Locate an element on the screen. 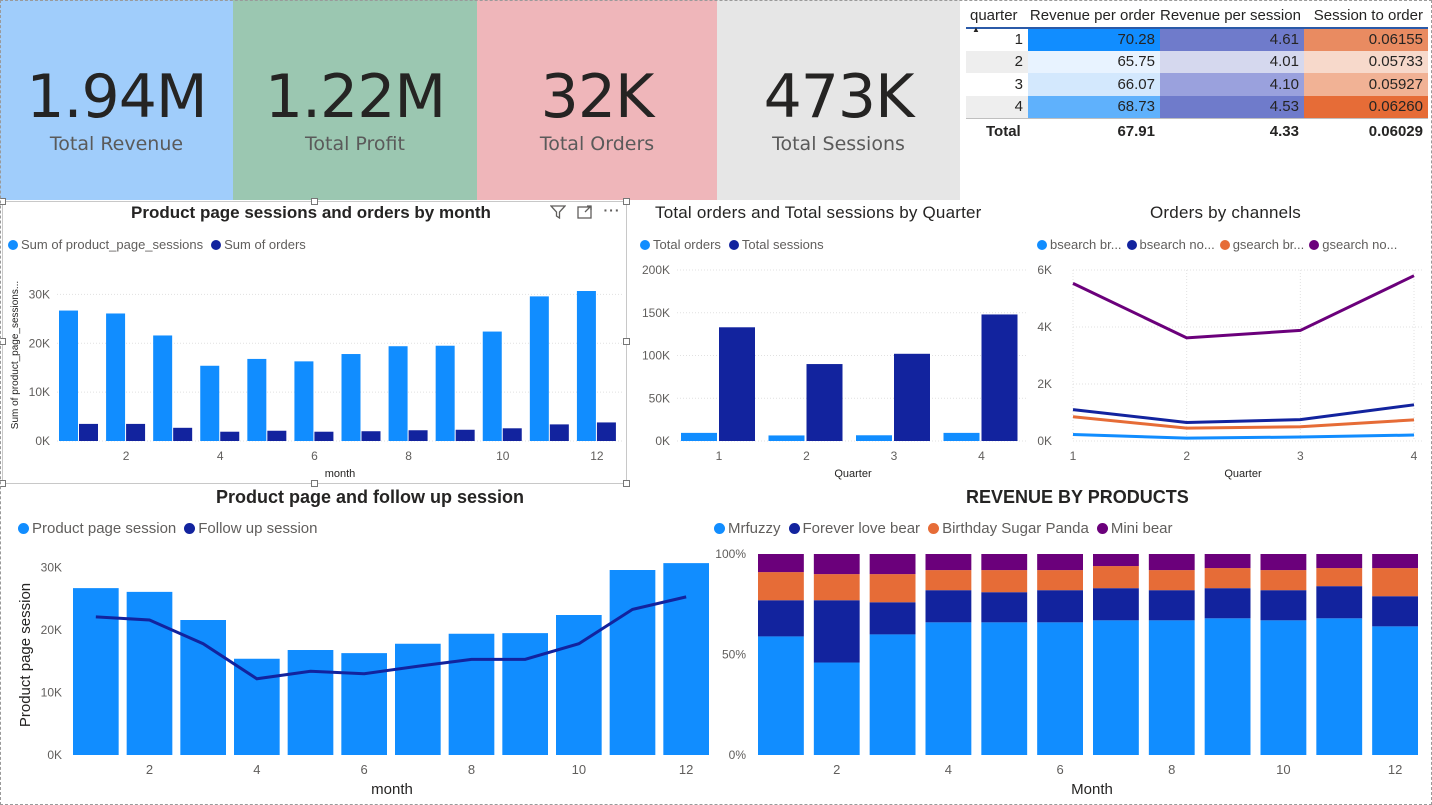  legend-item: Mrfuzzy is located at coordinates (747, 528).